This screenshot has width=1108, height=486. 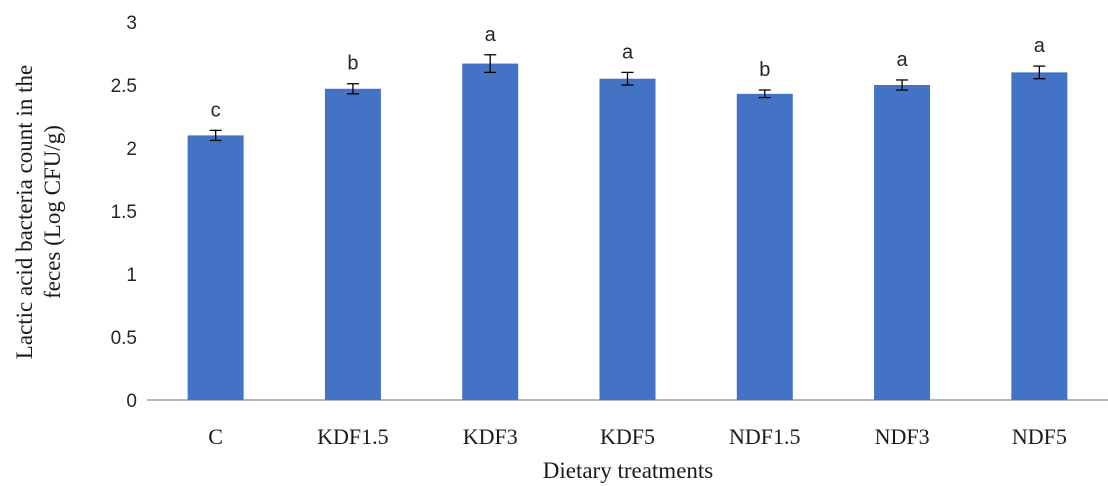 What do you see at coordinates (1039, 236) in the screenshot?
I see `bar-NDF5` at bounding box center [1039, 236].